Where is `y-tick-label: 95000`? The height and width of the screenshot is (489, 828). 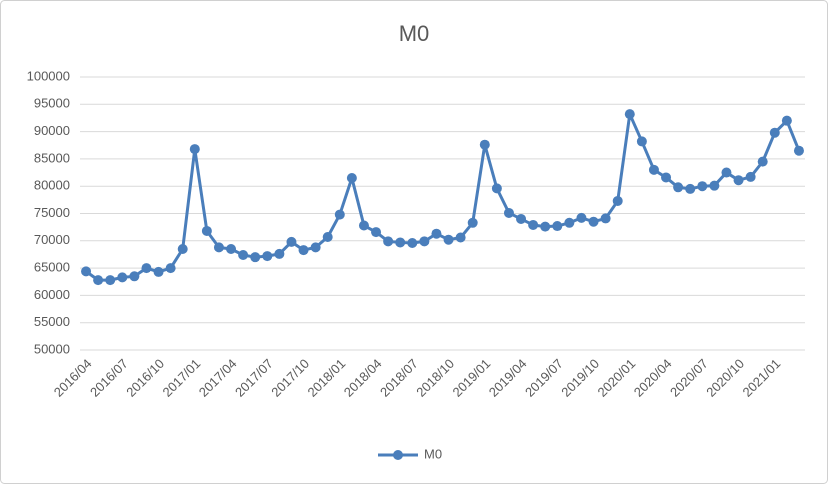
y-tick-label: 95000 is located at coordinates (52, 103).